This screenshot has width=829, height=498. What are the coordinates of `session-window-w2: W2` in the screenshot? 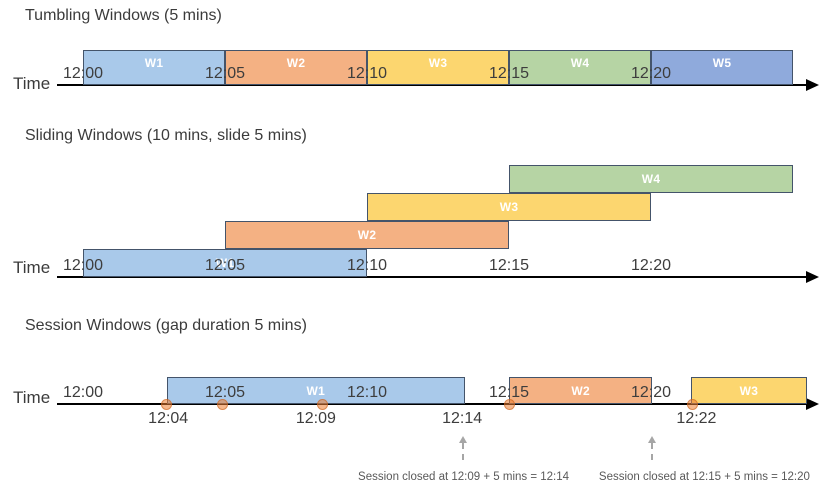 It's located at (581, 390).